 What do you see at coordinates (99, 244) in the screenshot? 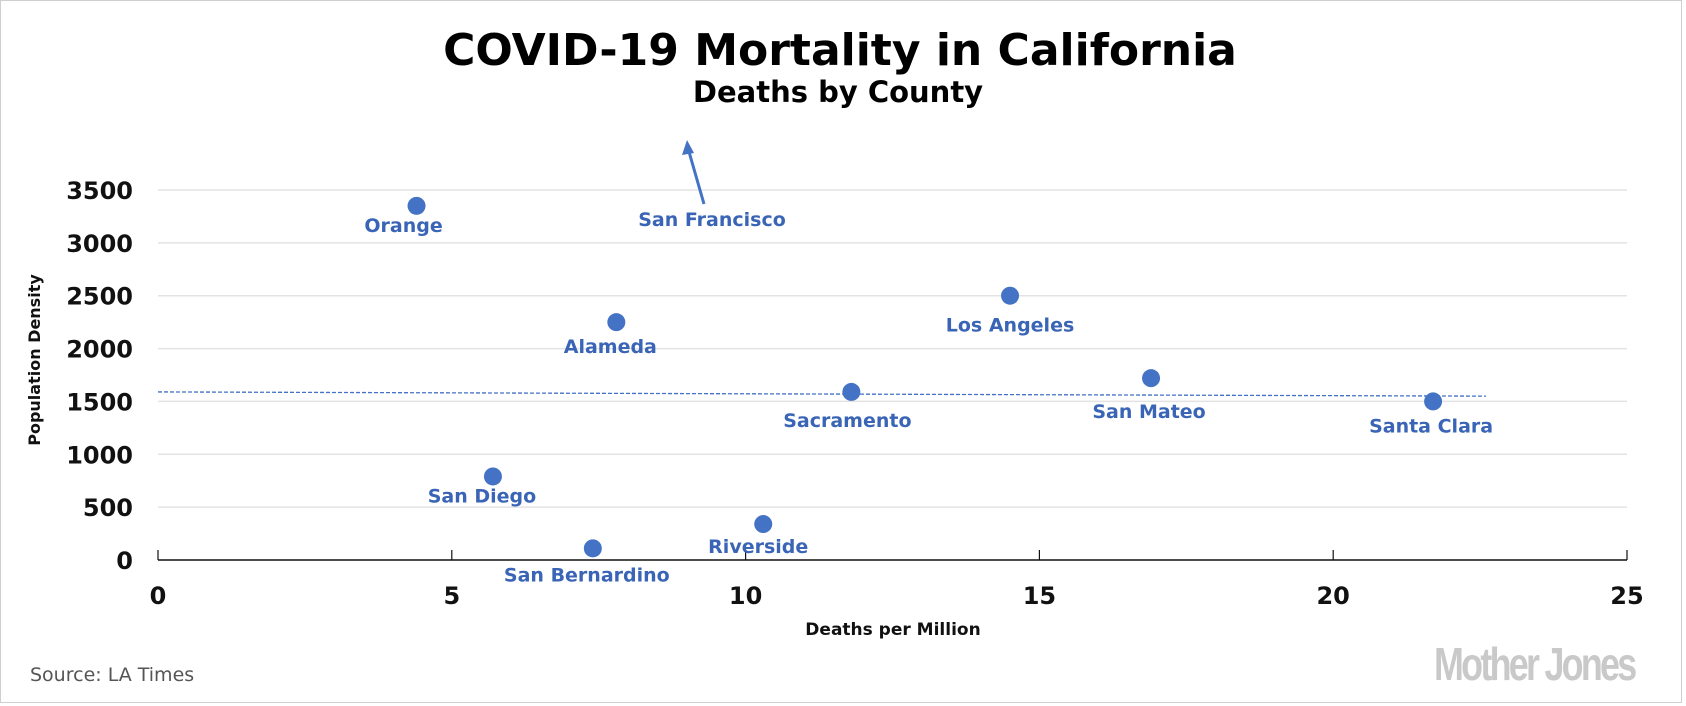
I see `y-tick-label: 3000` at bounding box center [99, 244].